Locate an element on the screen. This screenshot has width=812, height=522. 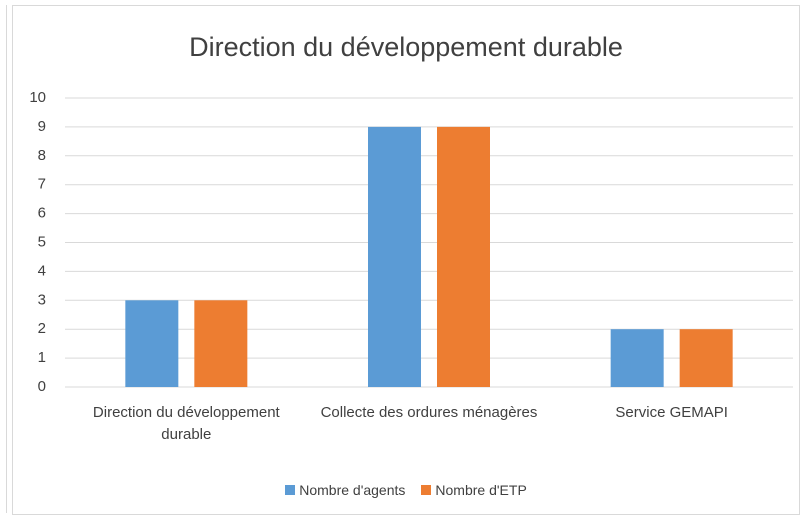
legend-item: Nombre d'agents is located at coordinates (345, 490).